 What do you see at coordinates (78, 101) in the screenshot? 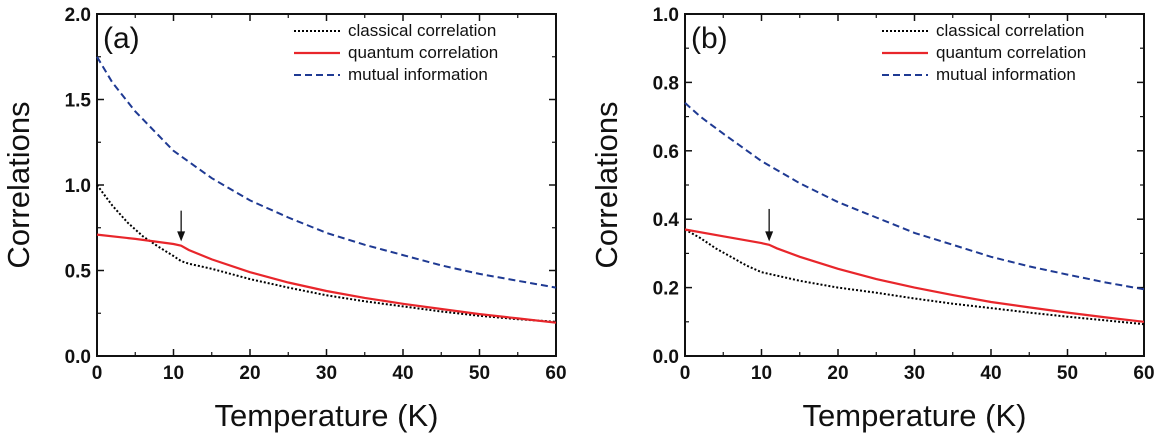
I see `y-tick-label: 1.5` at bounding box center [78, 101].